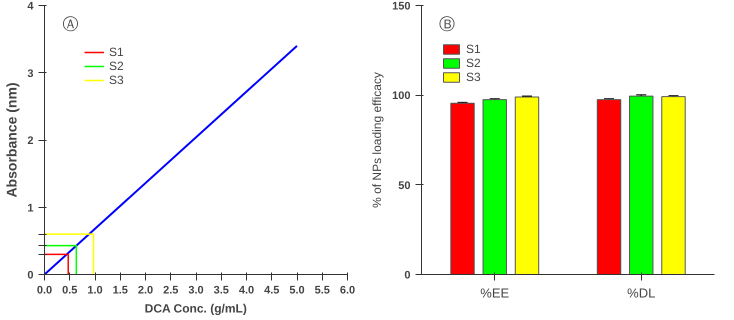 This screenshot has width=734, height=320. What do you see at coordinates (11, 140) in the screenshot?
I see `y-axis-title: Absorbance (nm)` at bounding box center [11, 140].